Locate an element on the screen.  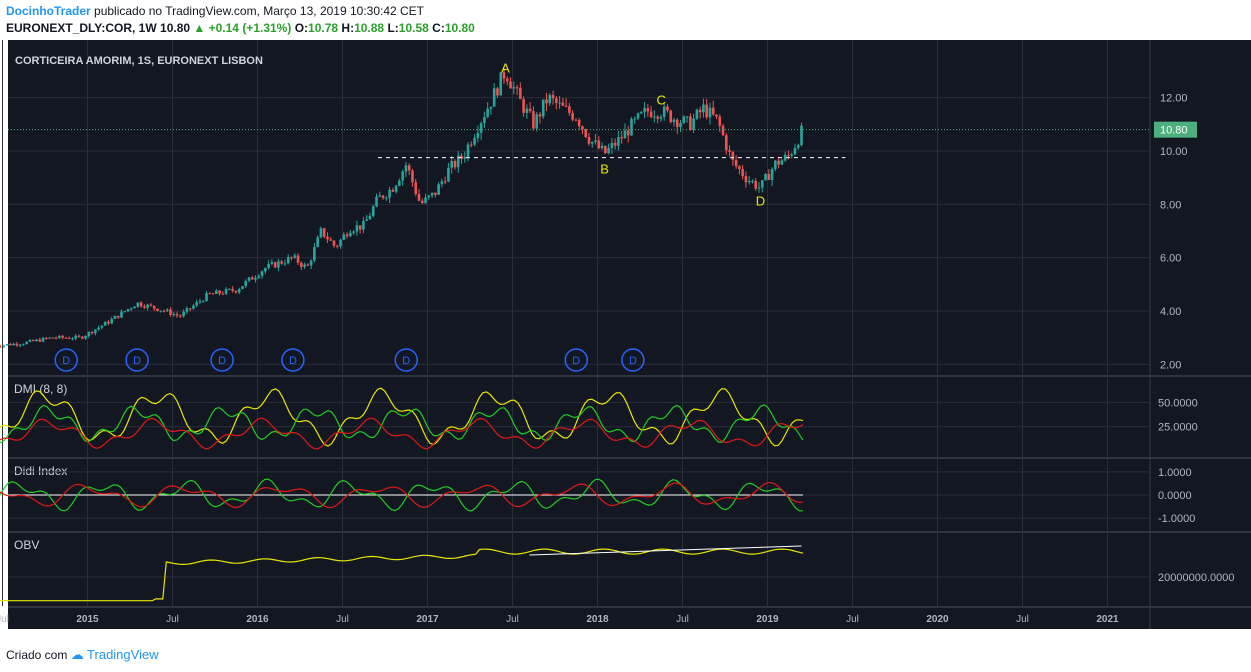
didi-fast-line is located at coordinates (401, 495).